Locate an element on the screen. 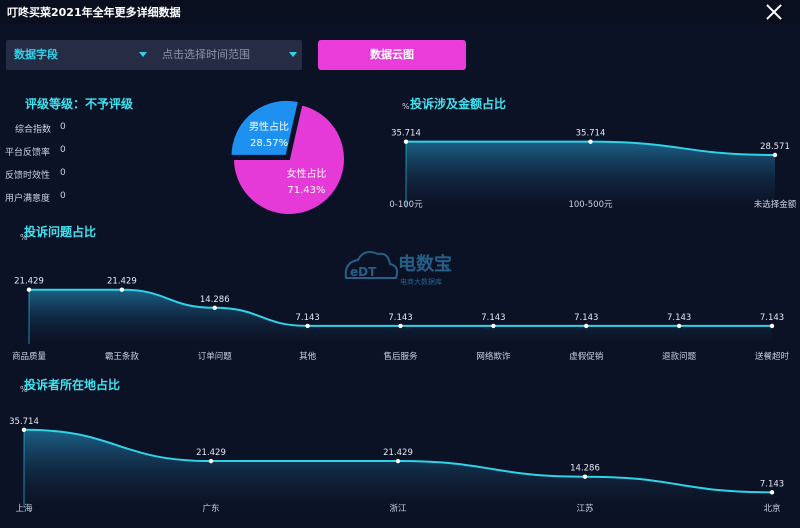 This screenshot has height=528, width=800. x-tick-label: 江苏 is located at coordinates (585, 508).